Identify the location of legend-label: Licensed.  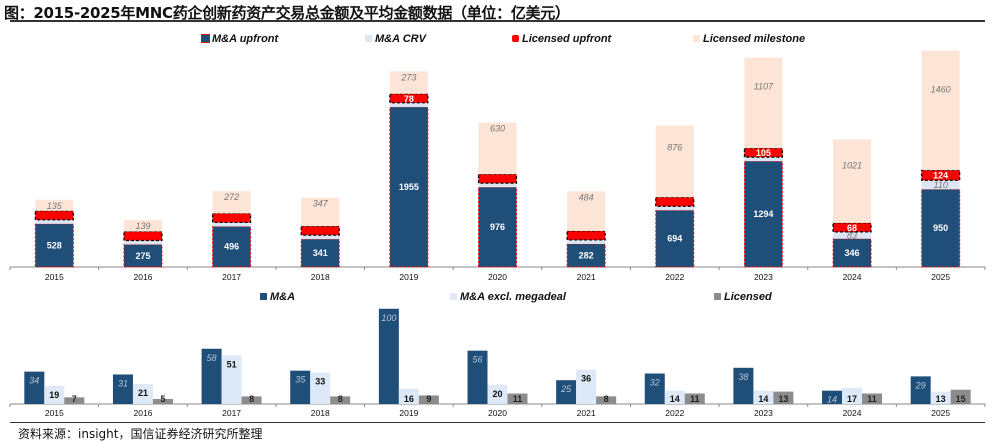
(748, 297).